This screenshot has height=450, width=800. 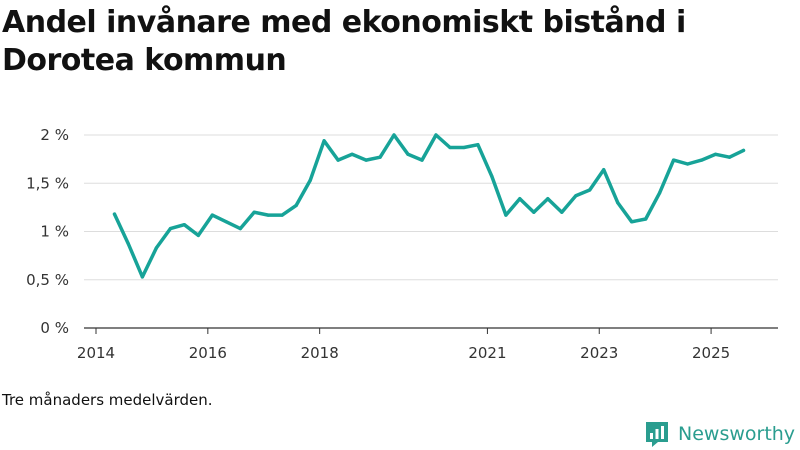 What do you see at coordinates (711, 353) in the screenshot?
I see `x-tick-label: 2025` at bounding box center [711, 353].